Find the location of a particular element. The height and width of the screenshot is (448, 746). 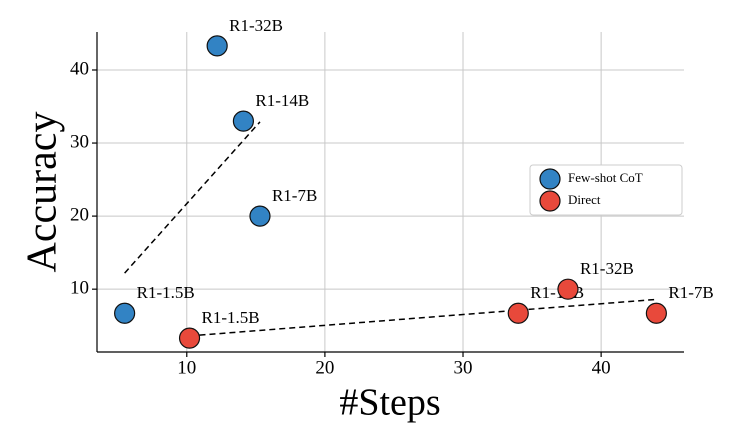

x-tick-label: 40 is located at coordinates (601, 367).